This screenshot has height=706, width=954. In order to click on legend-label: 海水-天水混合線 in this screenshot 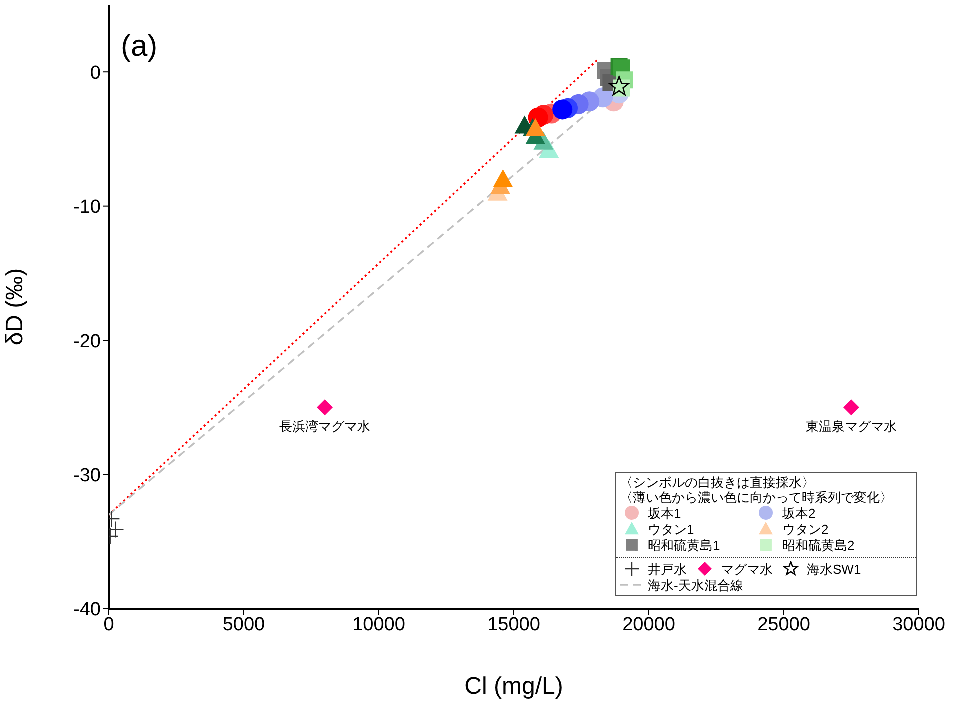, I will do `click(696, 585)`.